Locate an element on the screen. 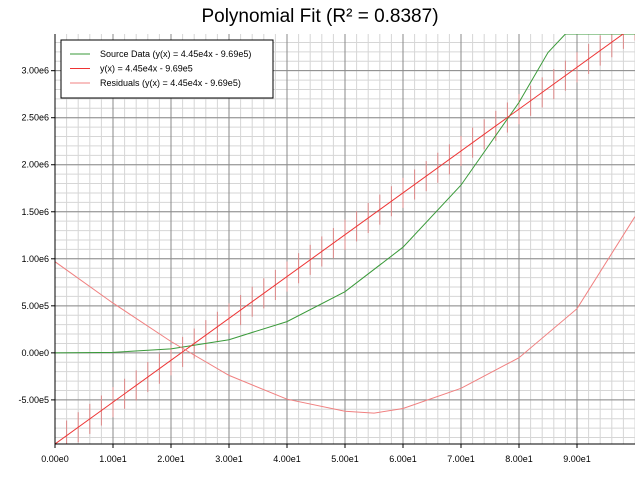 This screenshot has width=640, height=480. x-tick-label: 7.00e1 is located at coordinates (461, 459).